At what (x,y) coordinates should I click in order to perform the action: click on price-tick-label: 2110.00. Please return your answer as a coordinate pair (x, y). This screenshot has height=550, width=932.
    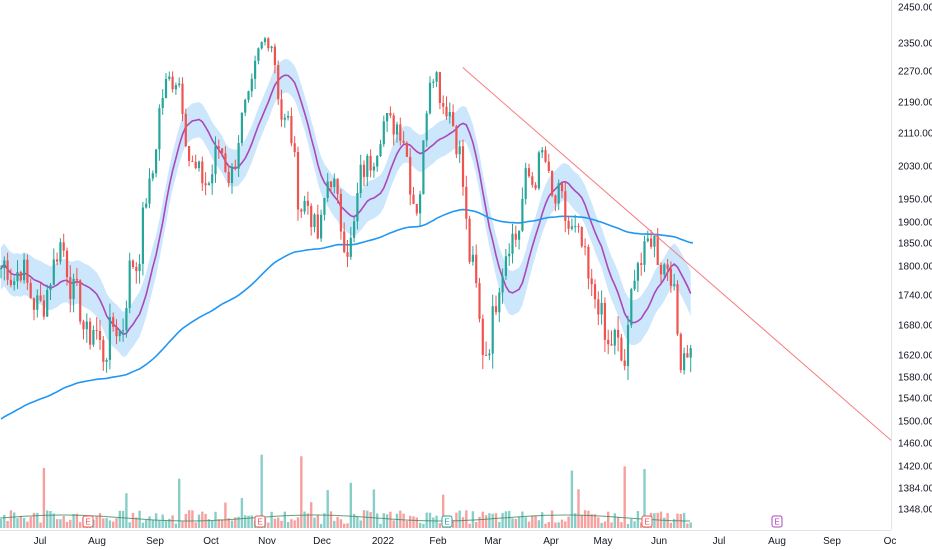
    Looking at the image, I should click on (915, 134).